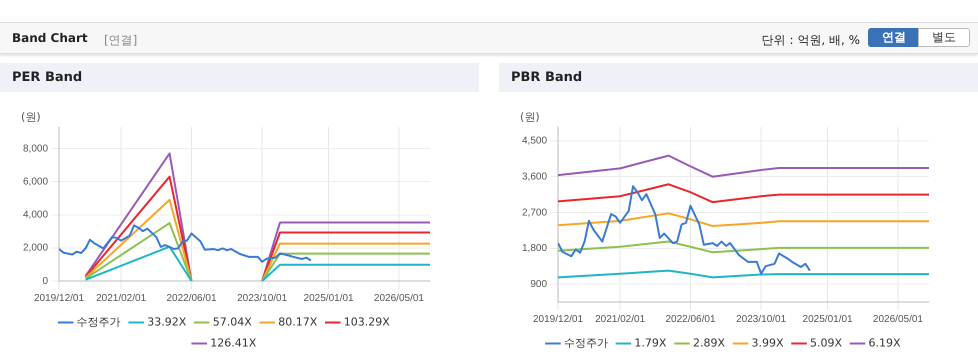 The height and width of the screenshot is (361, 978). What do you see at coordinates (367, 321) in the screenshot?
I see `legend-label: 103.29X` at bounding box center [367, 321].